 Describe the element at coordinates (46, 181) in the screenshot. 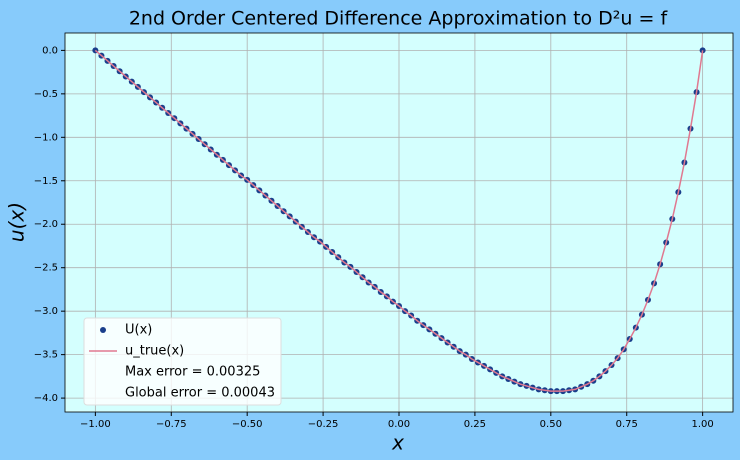

I see `y-tick-label: −1.5` at that location.